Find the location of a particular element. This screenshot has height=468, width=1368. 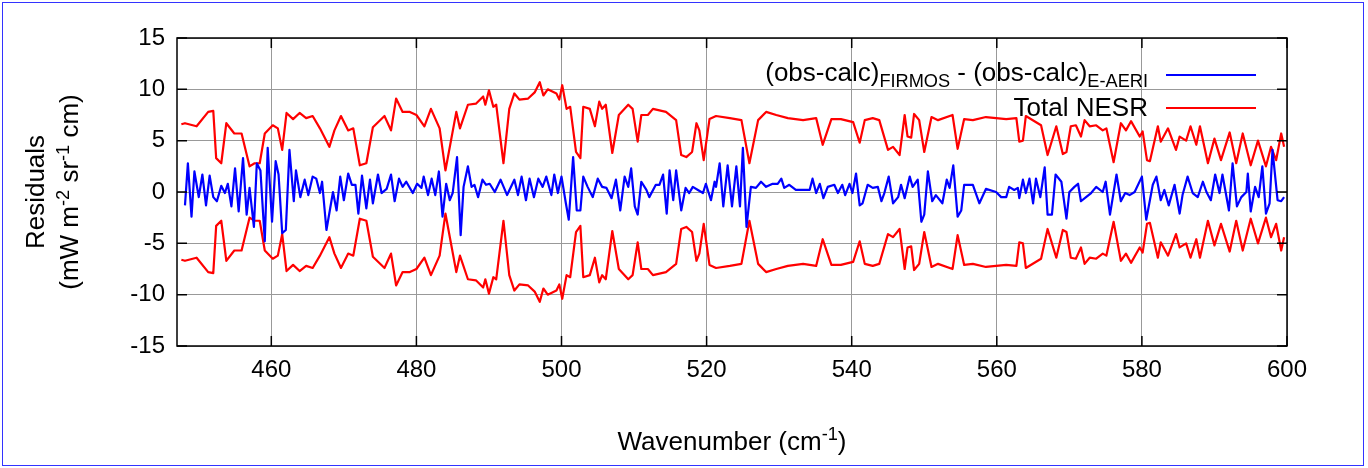

x-tick-label: 540 is located at coordinates (851, 369).